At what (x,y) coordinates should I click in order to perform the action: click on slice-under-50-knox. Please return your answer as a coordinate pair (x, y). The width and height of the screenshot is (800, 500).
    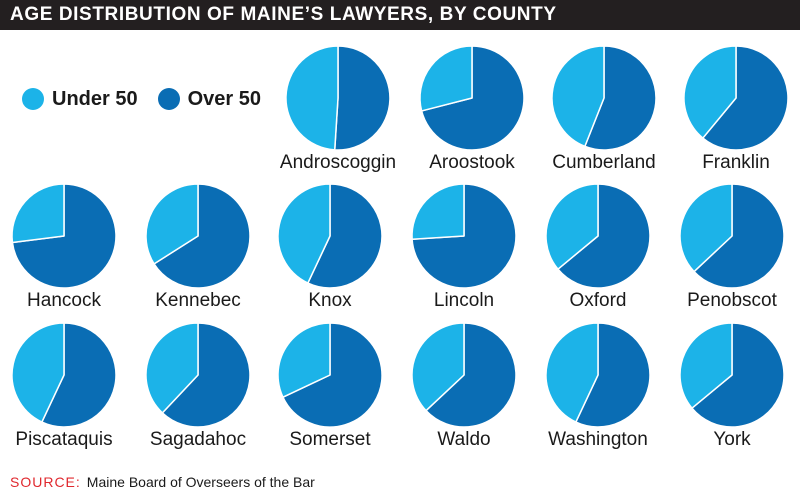
    Looking at the image, I should click on (304, 233).